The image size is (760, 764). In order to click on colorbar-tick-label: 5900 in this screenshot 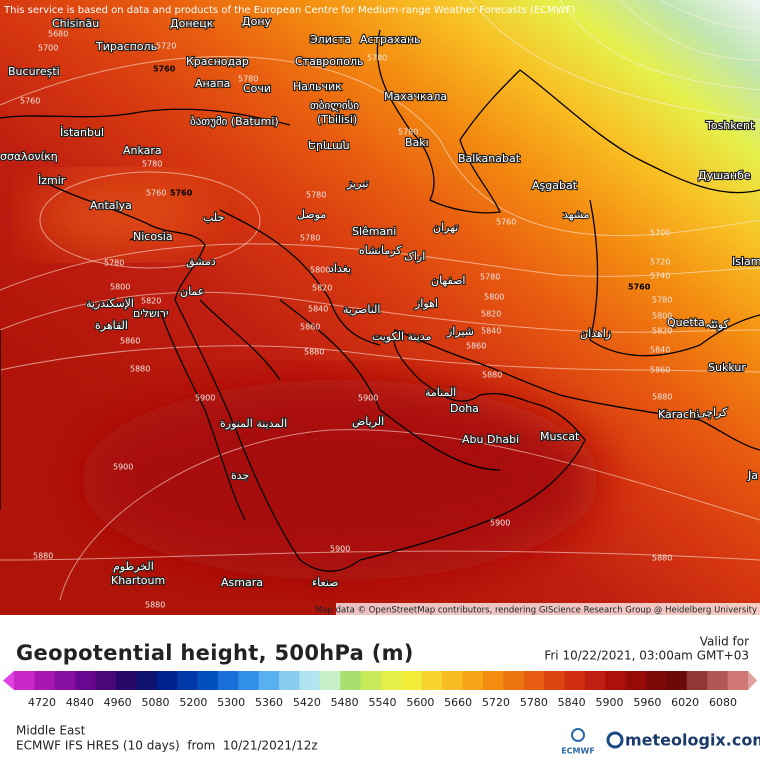, I will do `click(610, 702)`.